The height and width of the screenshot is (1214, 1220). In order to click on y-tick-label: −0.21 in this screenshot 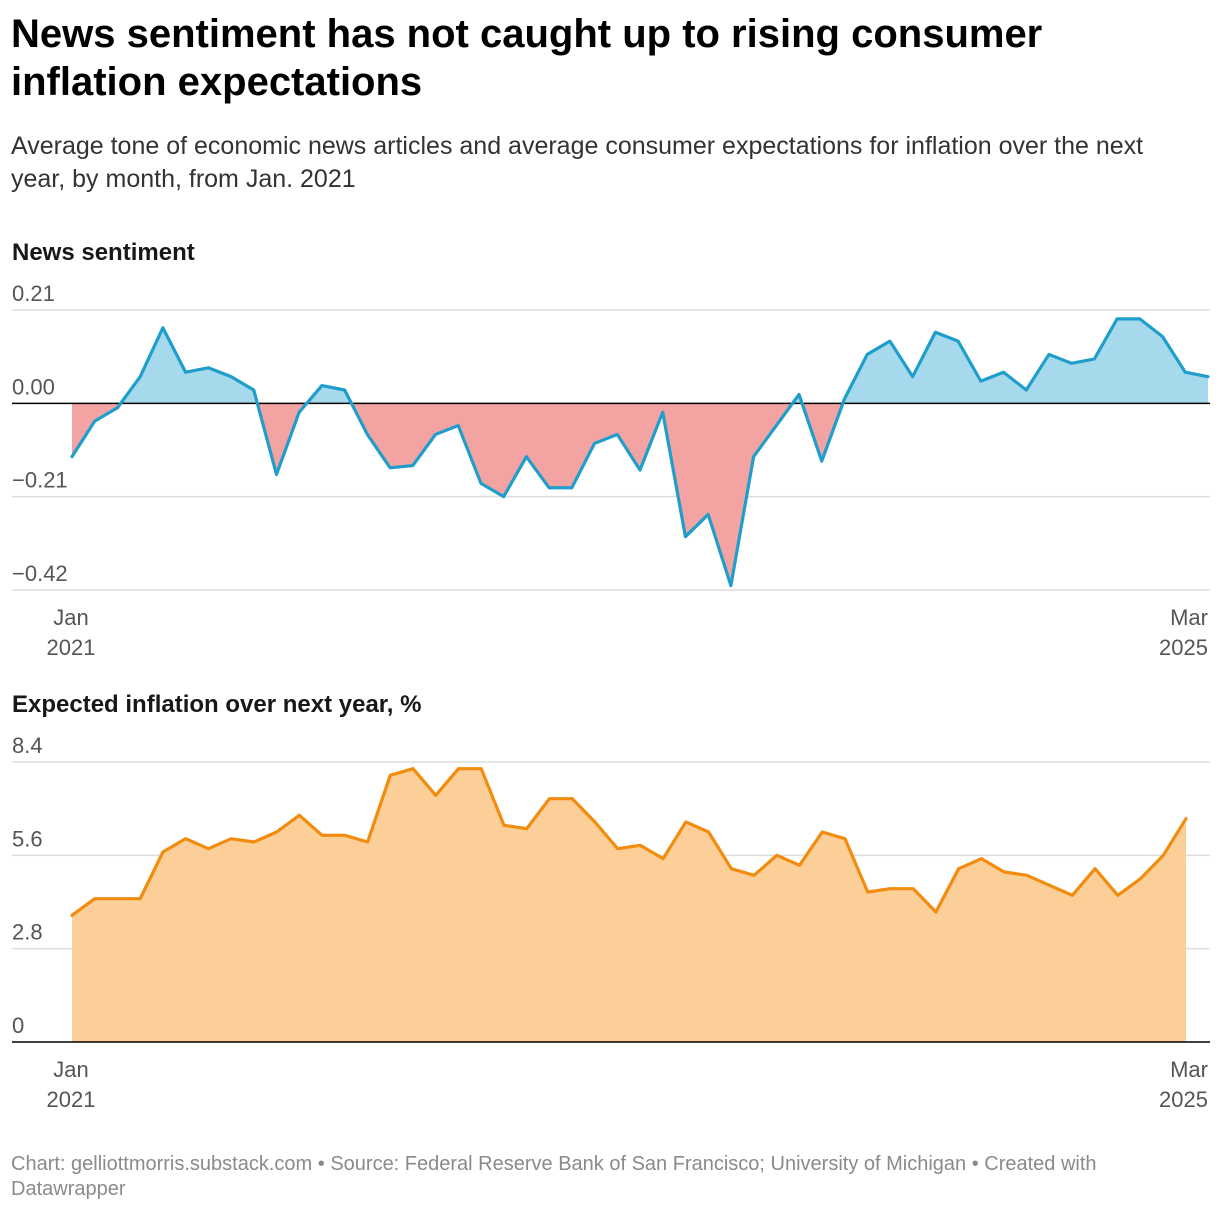, I will do `click(40, 480)`.